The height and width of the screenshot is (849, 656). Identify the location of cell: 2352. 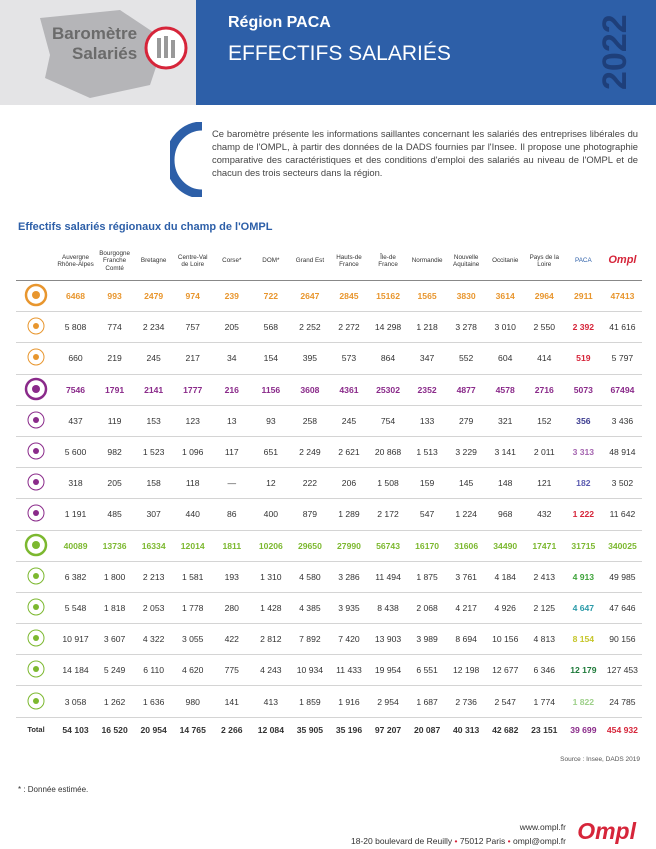
(427, 390).